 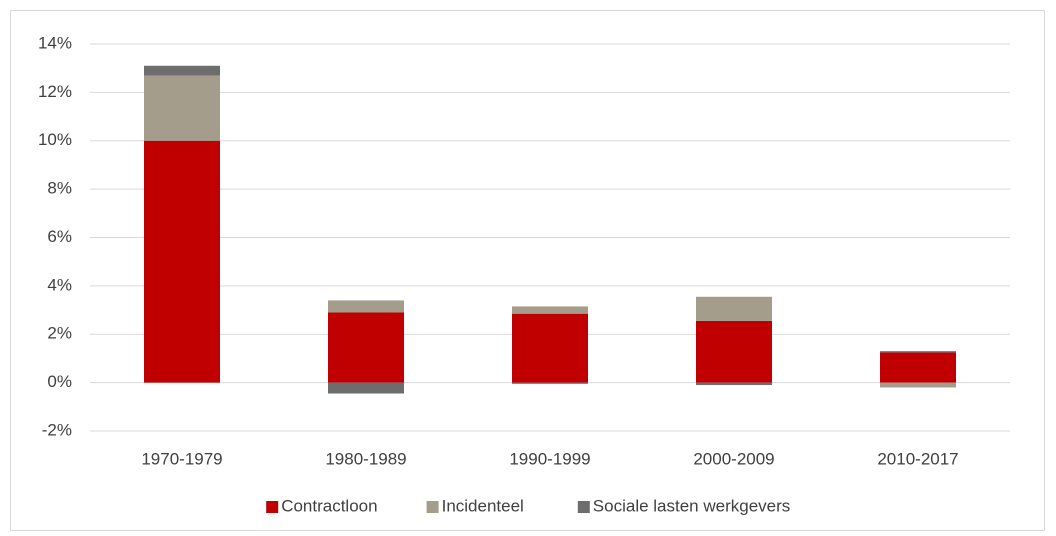 I want to click on y-tick-label: 12%, so click(x=55, y=91).